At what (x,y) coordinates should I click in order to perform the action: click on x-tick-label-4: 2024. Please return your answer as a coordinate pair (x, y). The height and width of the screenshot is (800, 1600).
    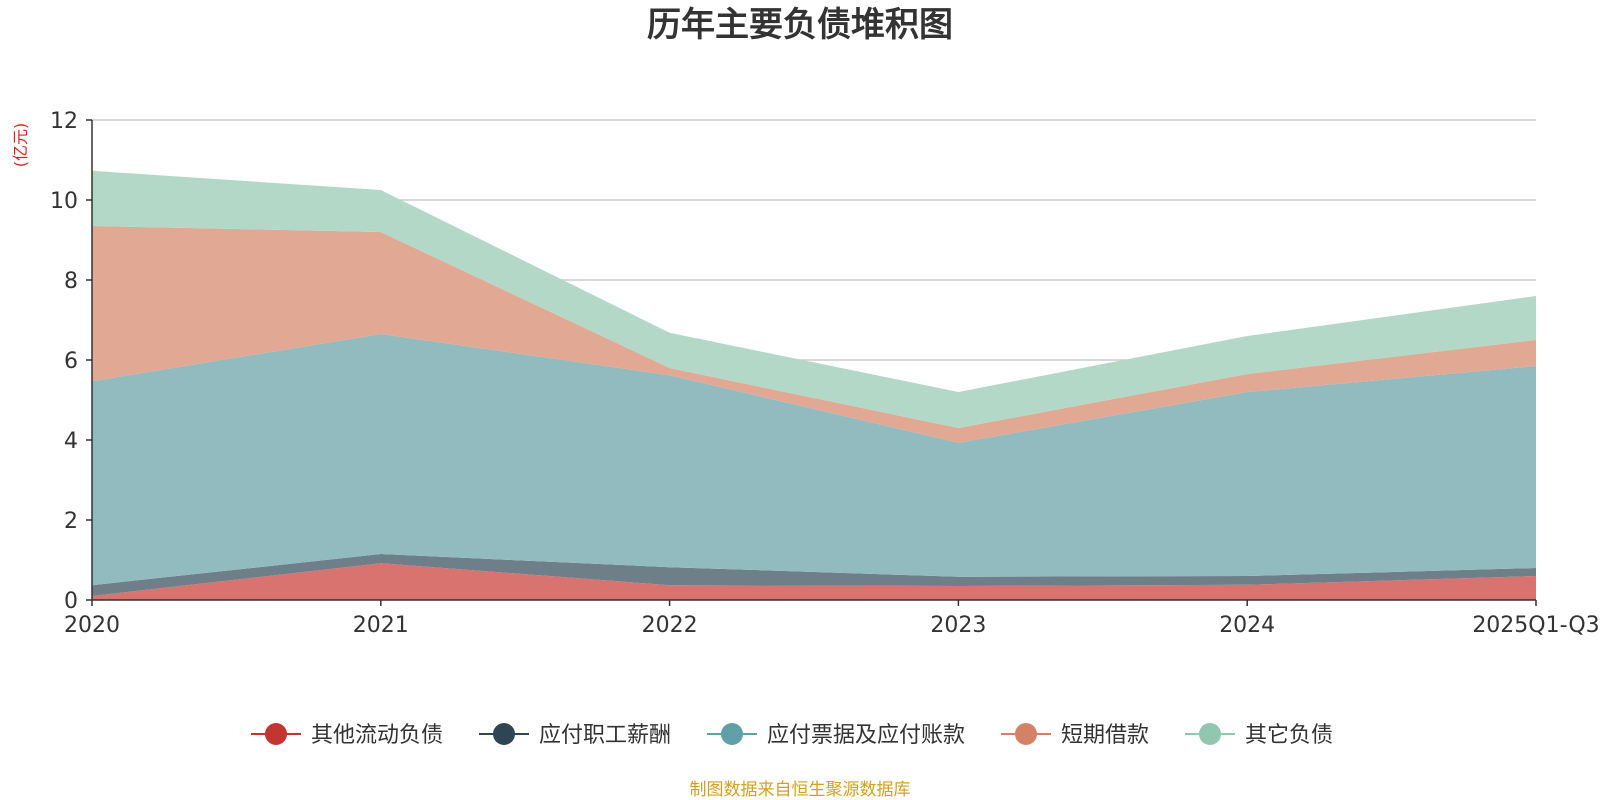
    Looking at the image, I should click on (1247, 625).